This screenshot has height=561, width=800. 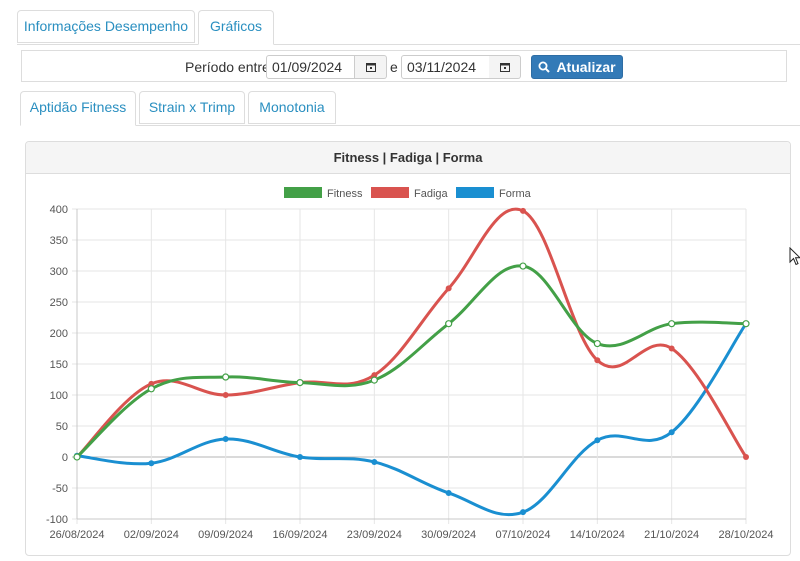 What do you see at coordinates (303, 192) in the screenshot?
I see `legend-swatch-fitness` at bounding box center [303, 192].